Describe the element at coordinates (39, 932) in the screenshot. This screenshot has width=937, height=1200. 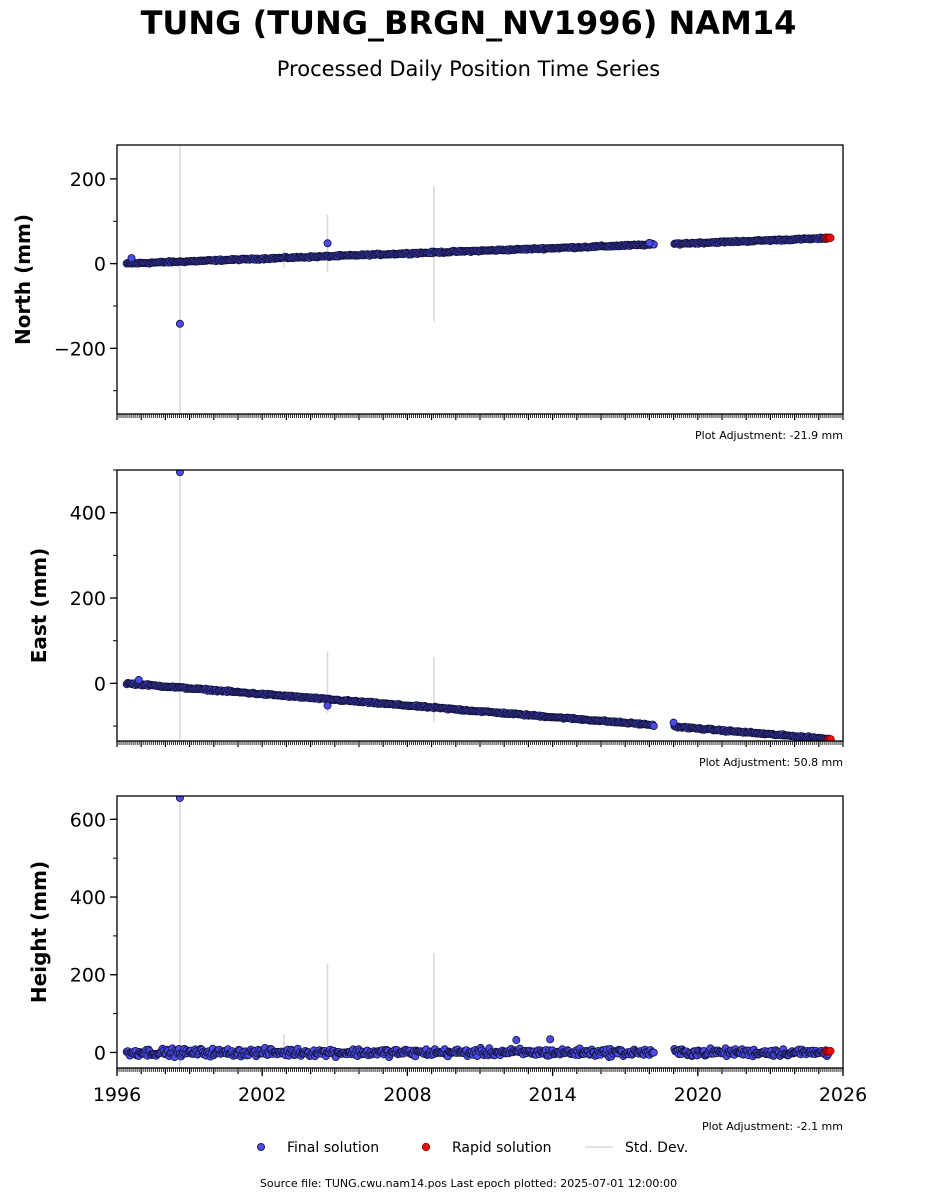
I see `y-axis-label: Height (mm)` at that location.